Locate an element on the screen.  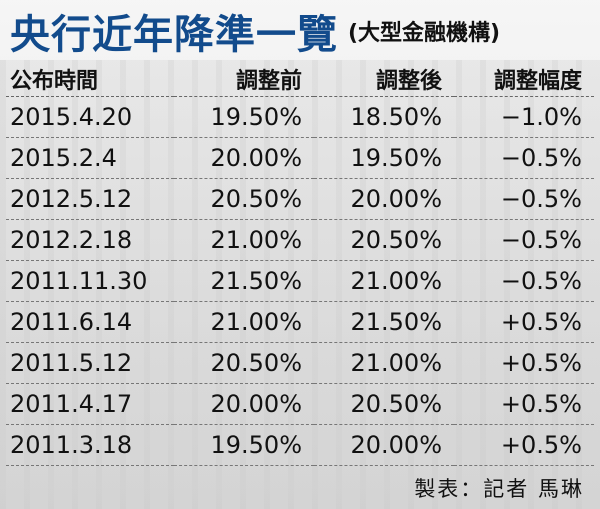
cell-date: 2011.3.18 is located at coordinates (90, 445).